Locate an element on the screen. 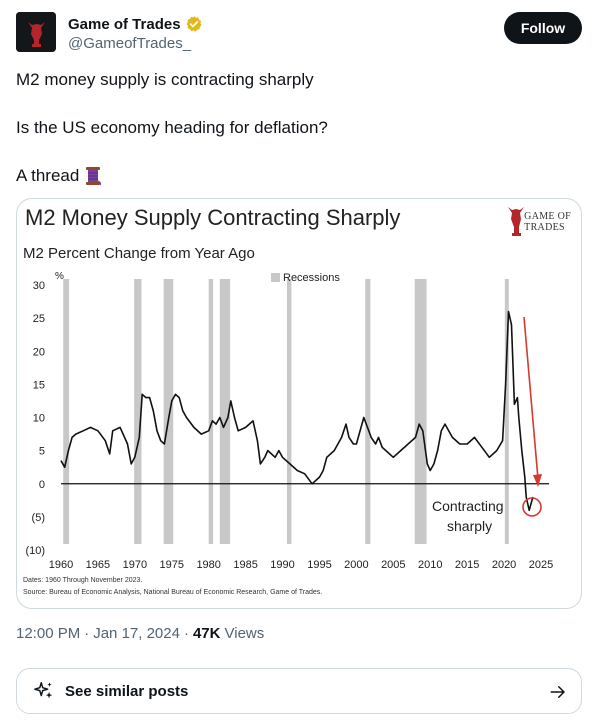 The width and height of the screenshot is (598, 723). x-tick-label: 1980 is located at coordinates (208, 565).